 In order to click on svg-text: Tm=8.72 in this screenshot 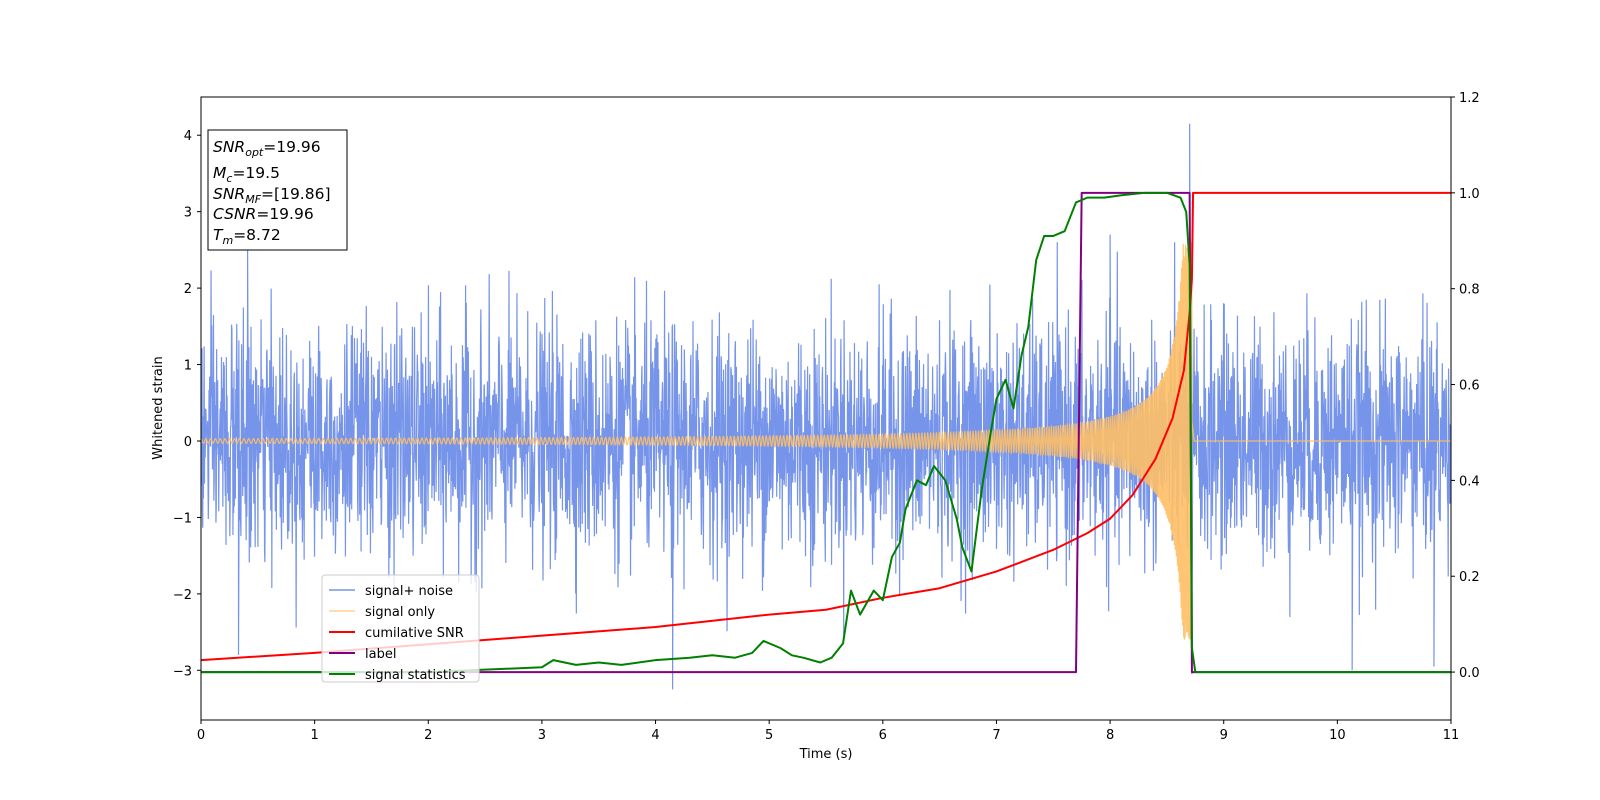, I will do `click(247, 236)`.